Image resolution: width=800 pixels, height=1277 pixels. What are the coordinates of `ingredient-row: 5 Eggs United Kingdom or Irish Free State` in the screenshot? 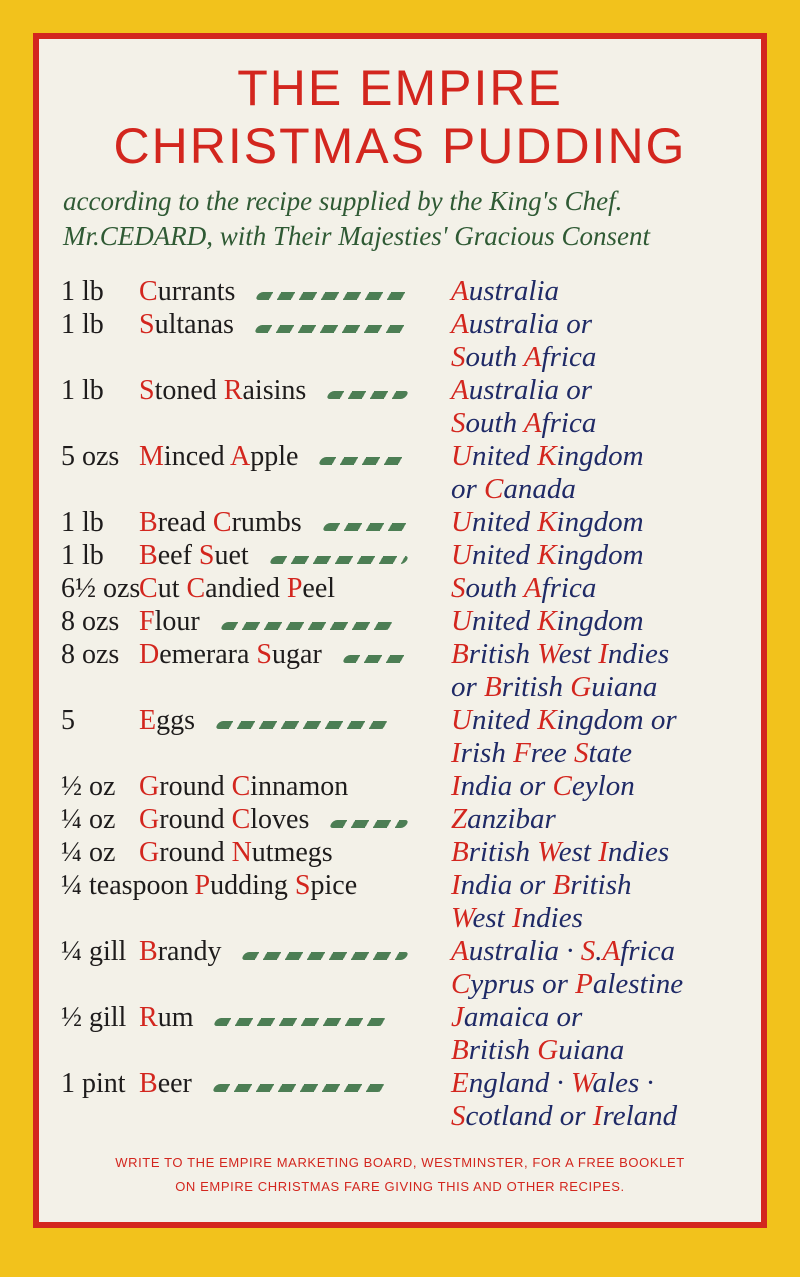 It's located at (406, 737).